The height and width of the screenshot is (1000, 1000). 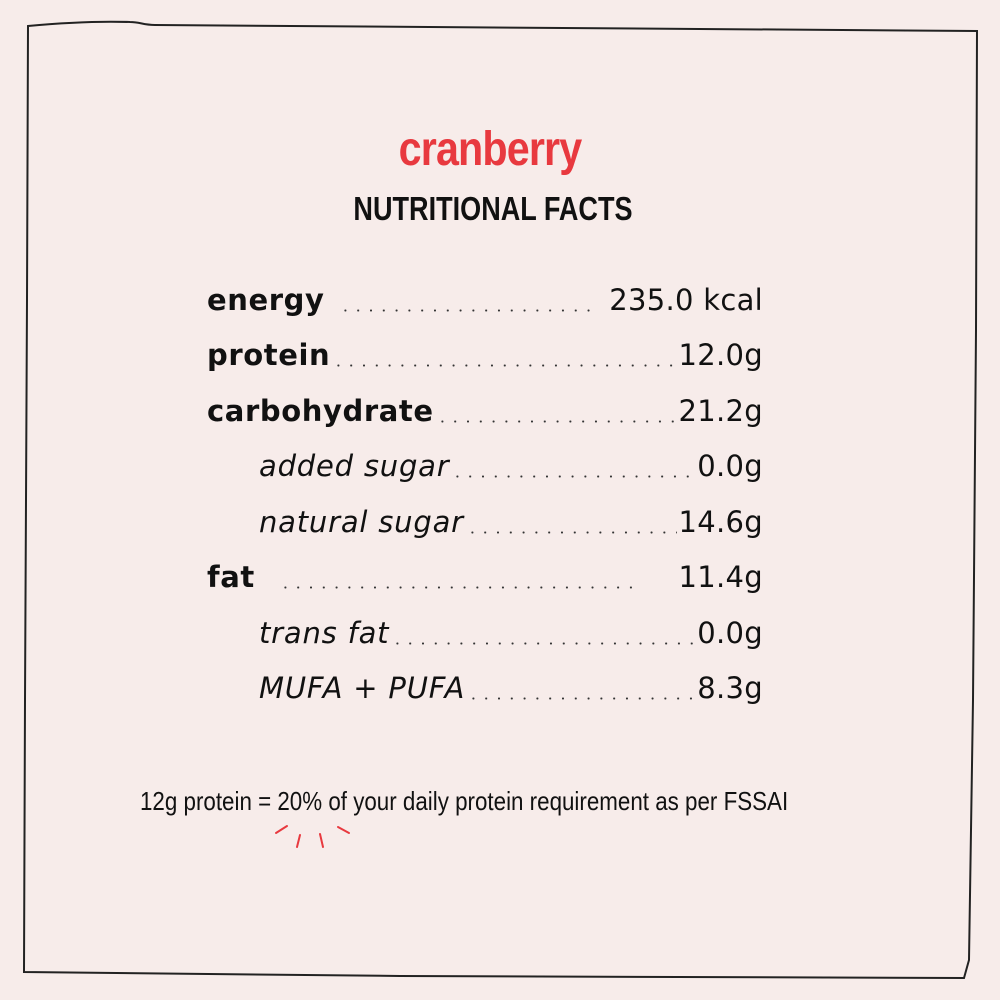 What do you see at coordinates (231, 577) in the screenshot?
I see `nutrient-label: fat` at bounding box center [231, 577].